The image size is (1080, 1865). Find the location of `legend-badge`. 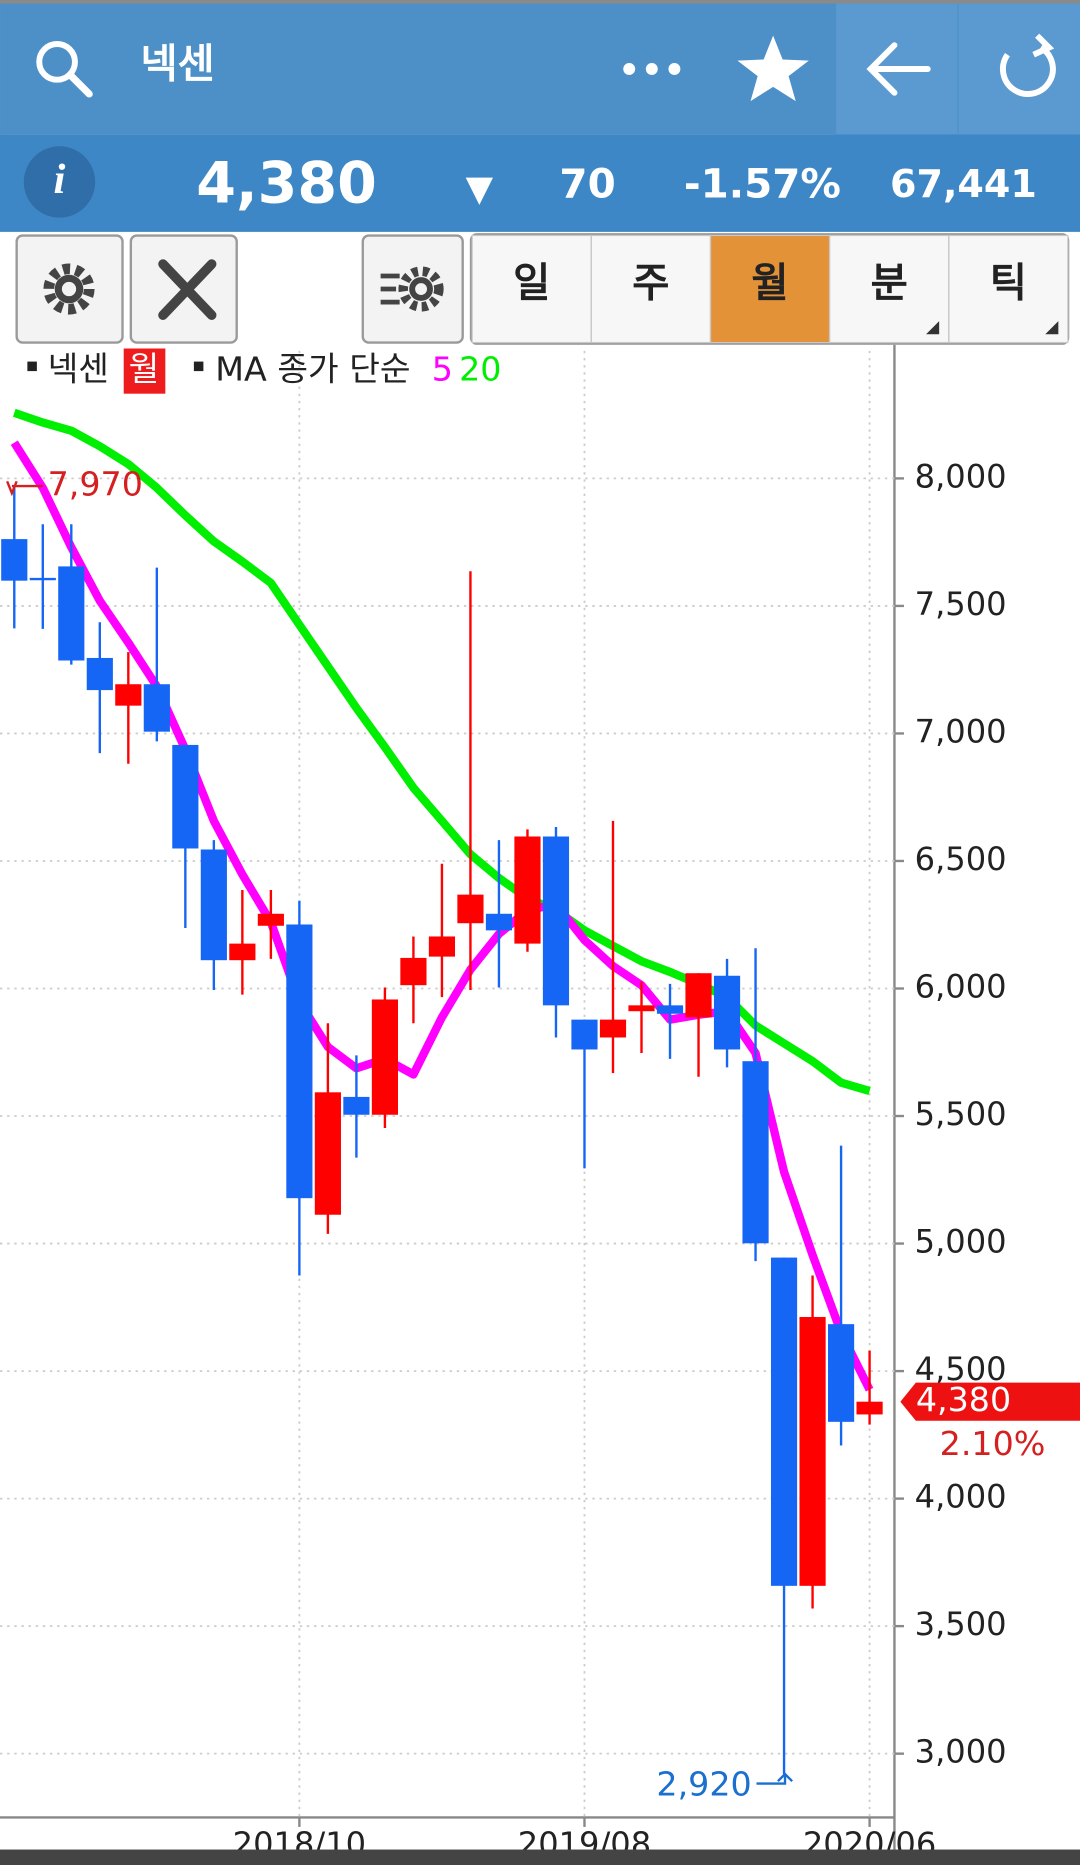

legend-badge is located at coordinates (144, 371).